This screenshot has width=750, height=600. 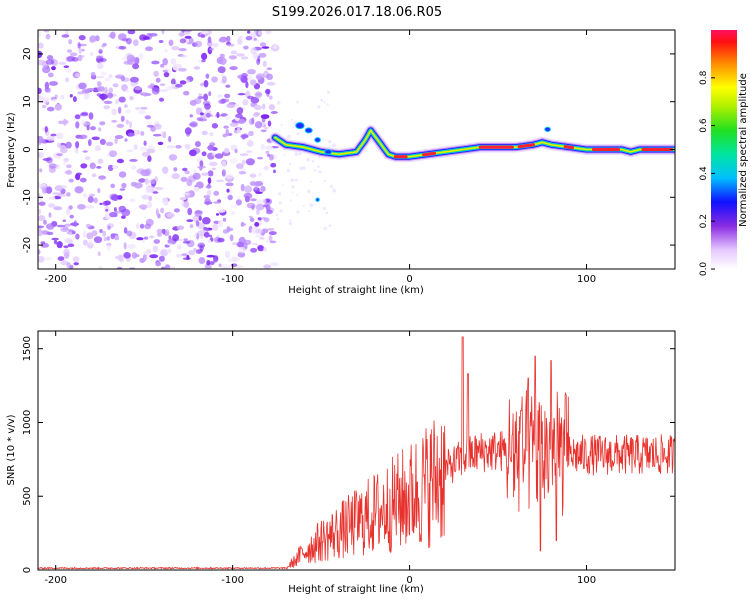 I want to click on y-tick-label: 1000, so click(x=27, y=422).